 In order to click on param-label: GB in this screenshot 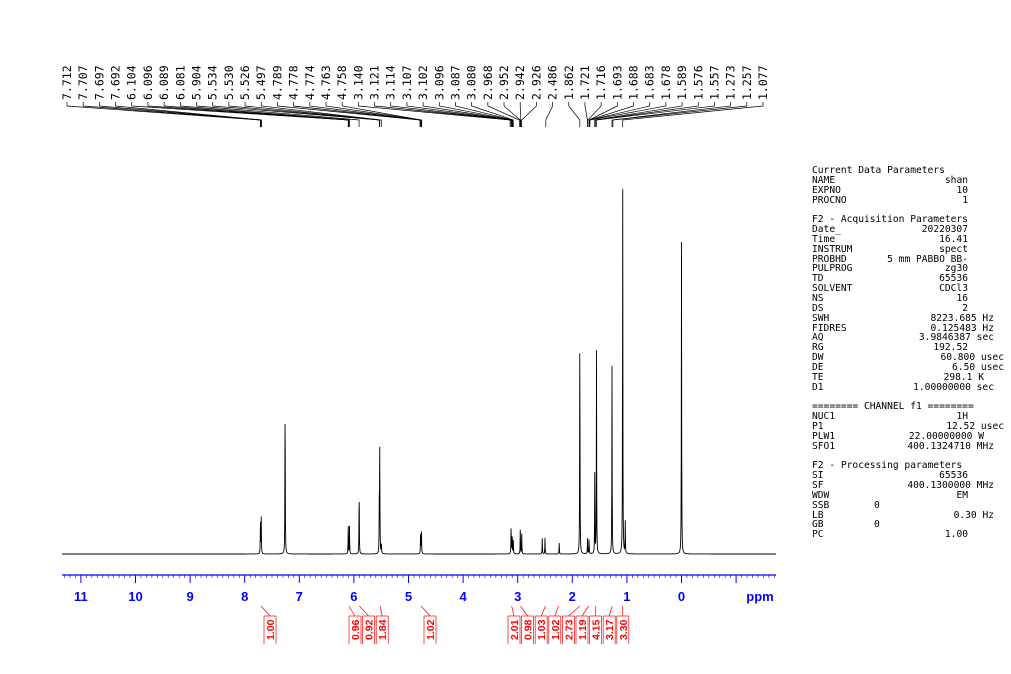, I will do `click(818, 525)`.